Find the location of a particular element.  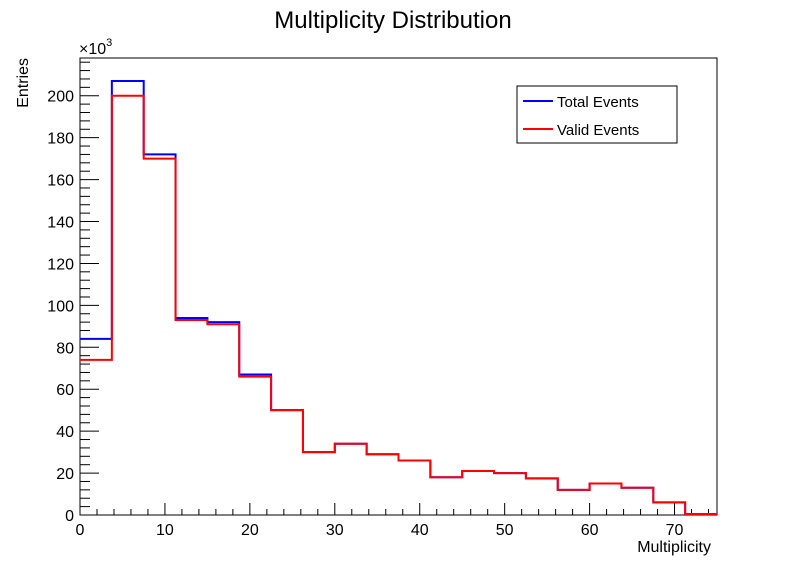

x-tick-label: 30 is located at coordinates (335, 530).